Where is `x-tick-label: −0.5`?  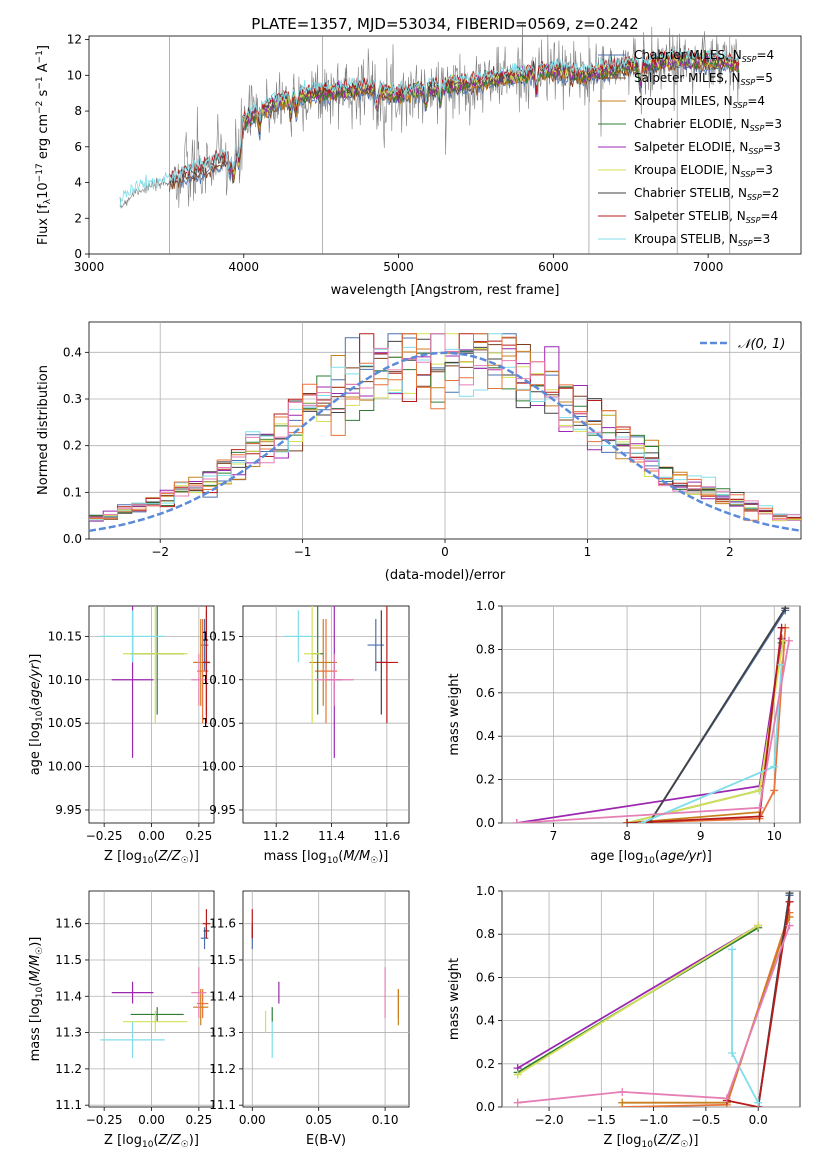 x-tick-label: −0.5 is located at coordinates (705, 1120).